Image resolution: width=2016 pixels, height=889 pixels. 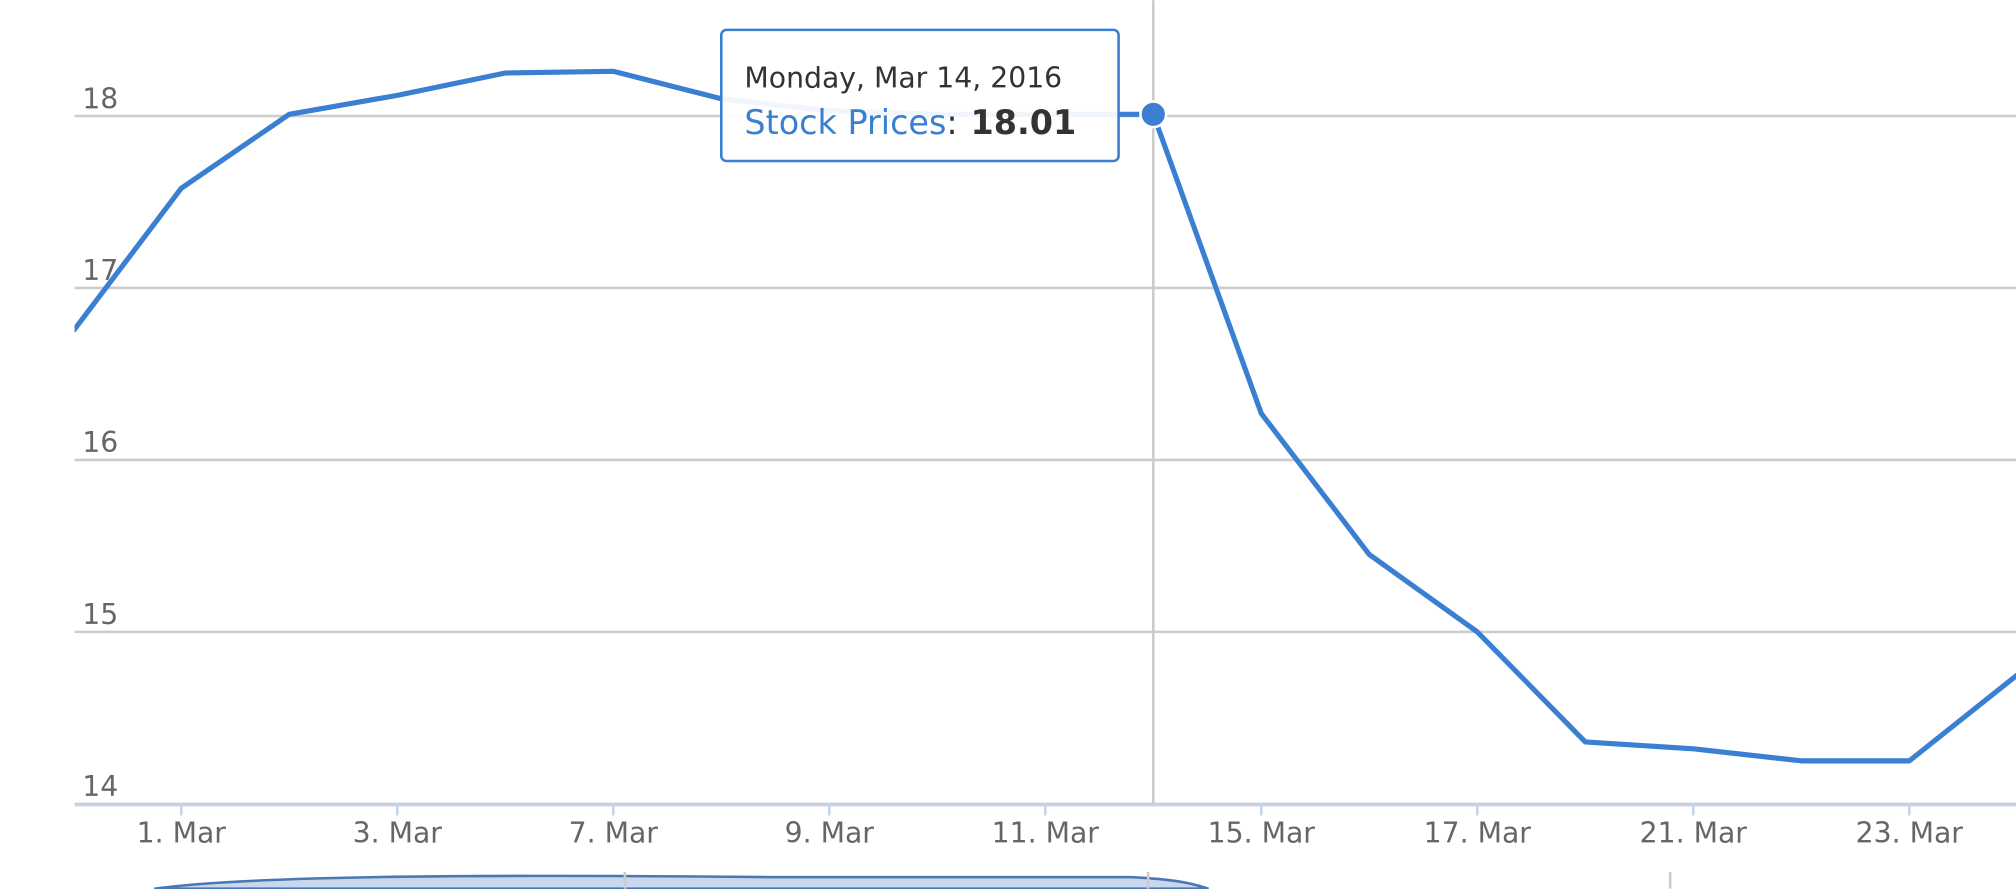 I want to click on x-tick-label: 7. Mar, so click(x=614, y=832).